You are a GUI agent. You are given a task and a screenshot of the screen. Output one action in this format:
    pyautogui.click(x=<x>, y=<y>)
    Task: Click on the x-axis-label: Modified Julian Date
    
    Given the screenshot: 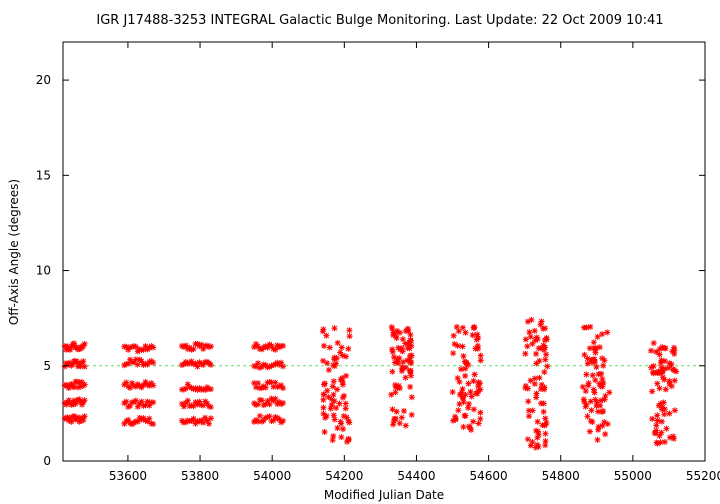 What is the action you would take?
    pyautogui.click(x=384, y=495)
    